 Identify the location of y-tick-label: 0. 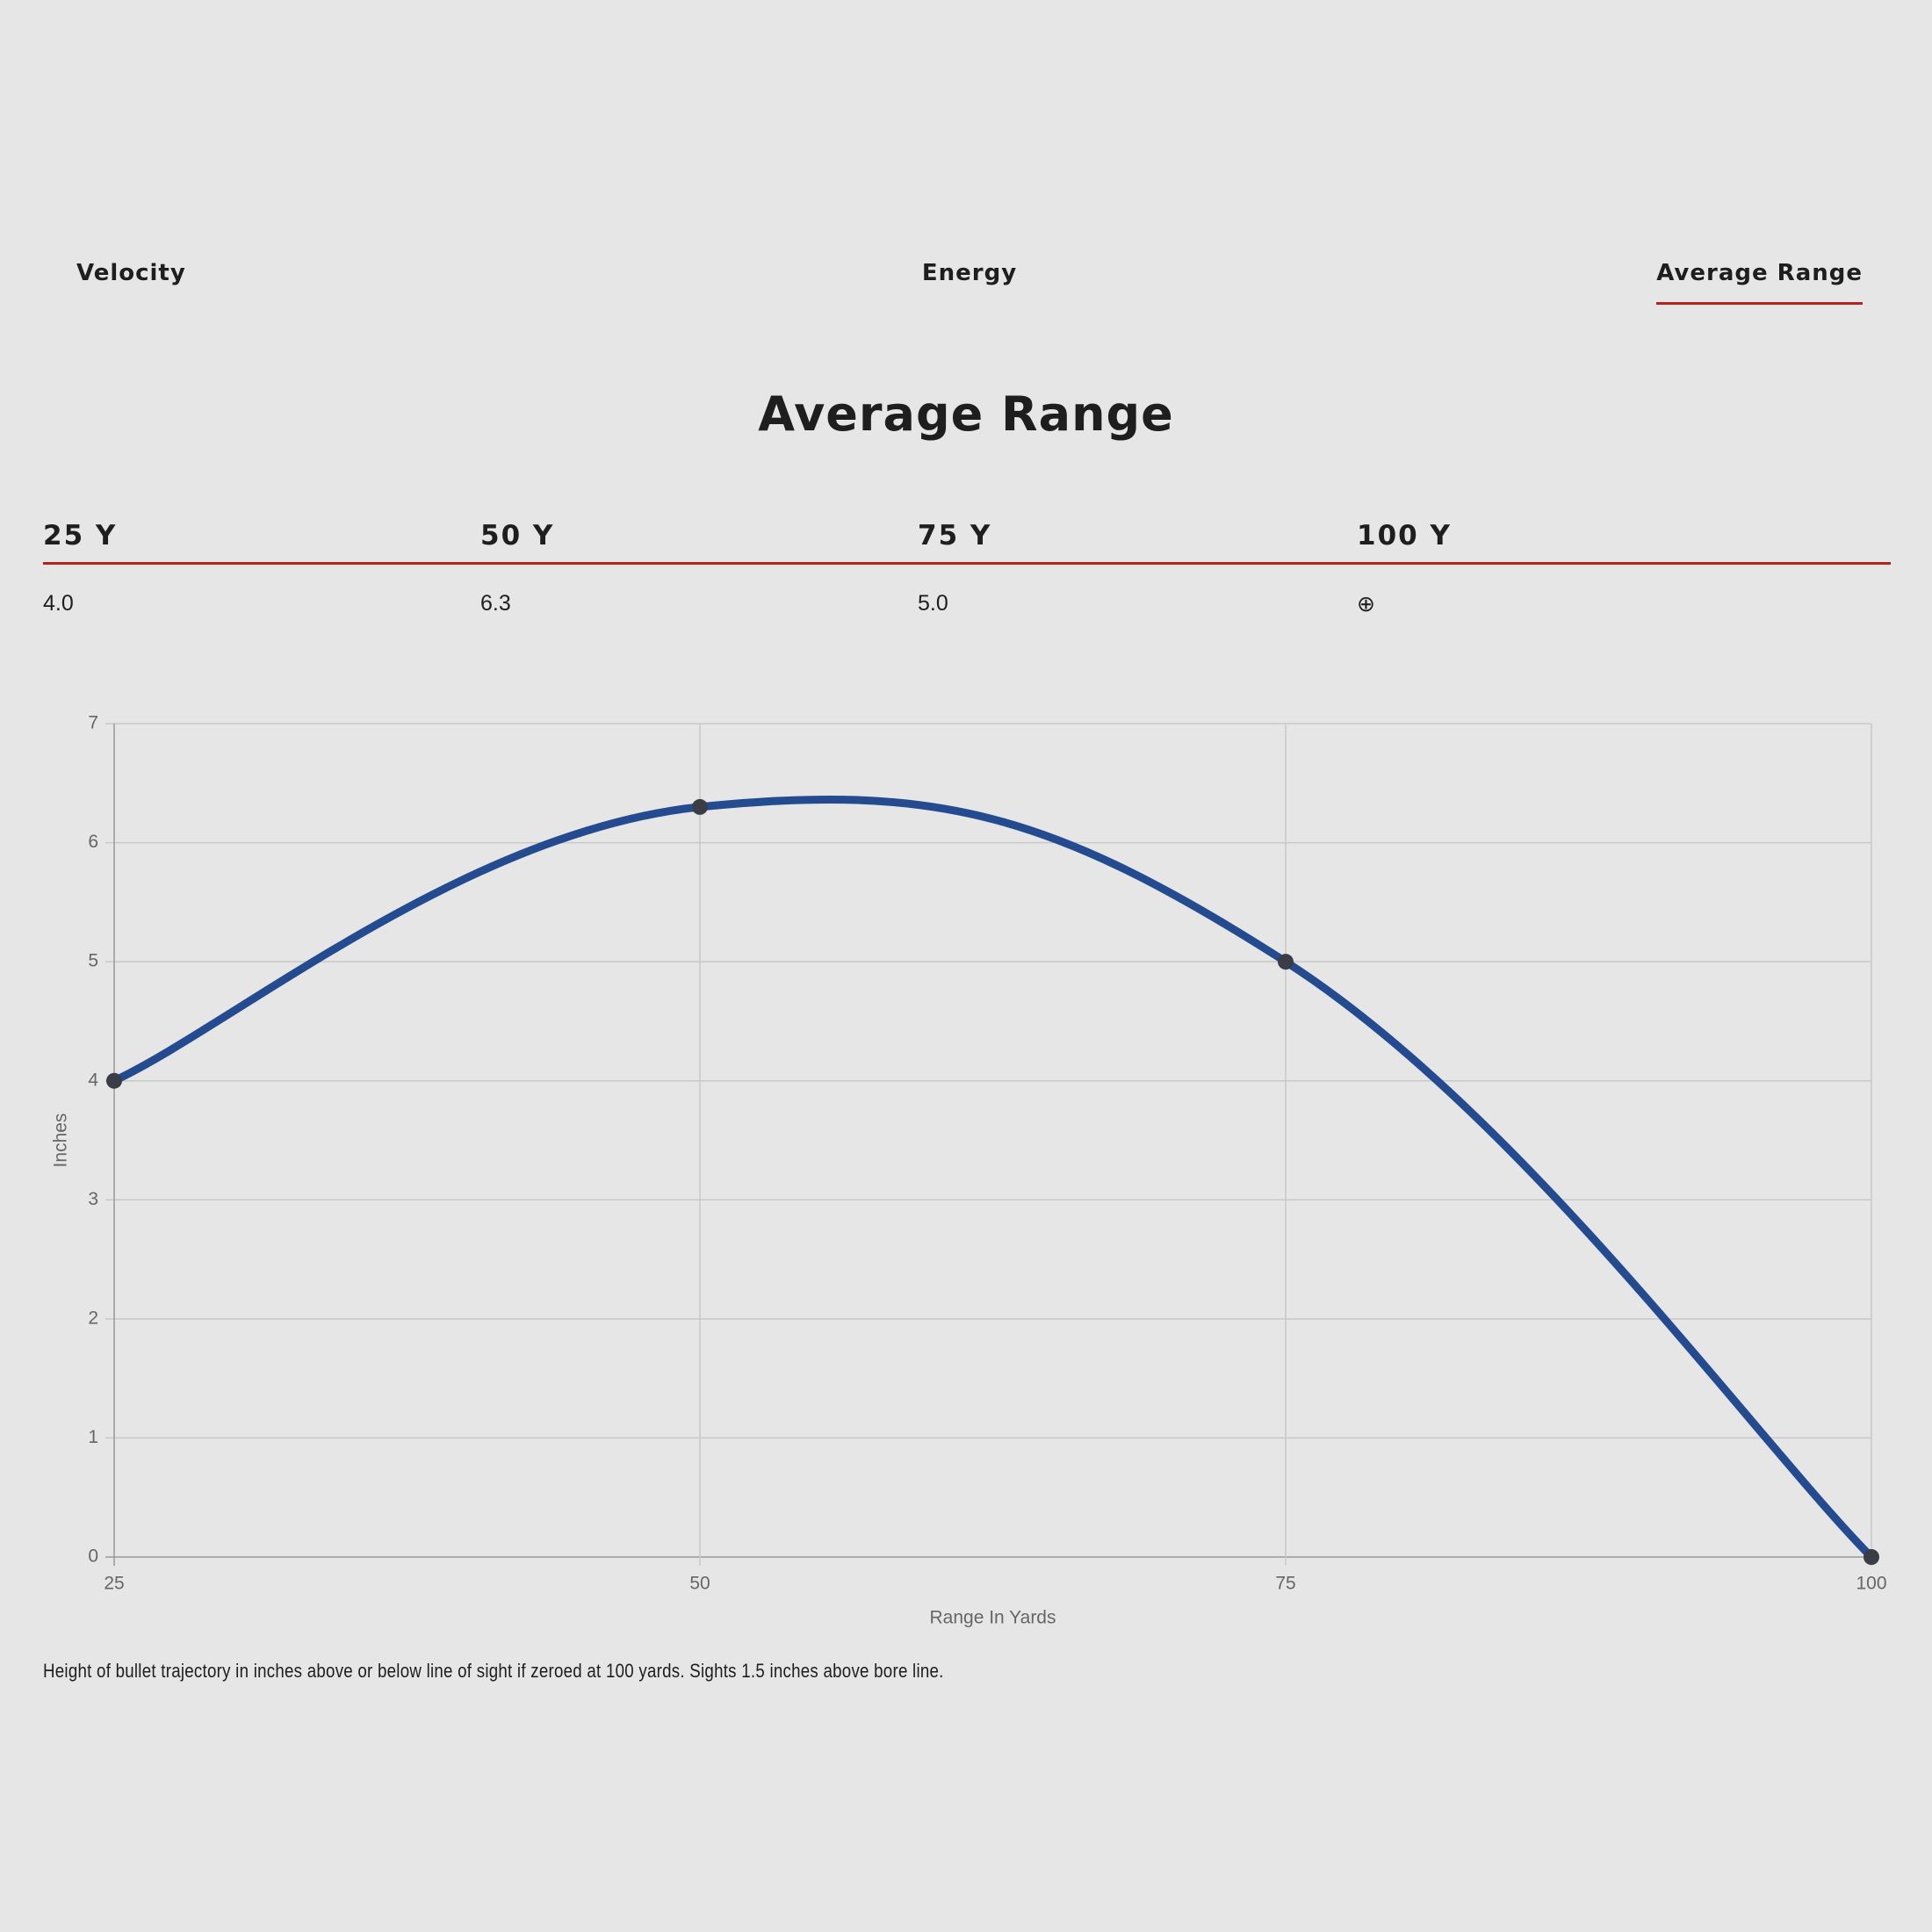
(93, 1557).